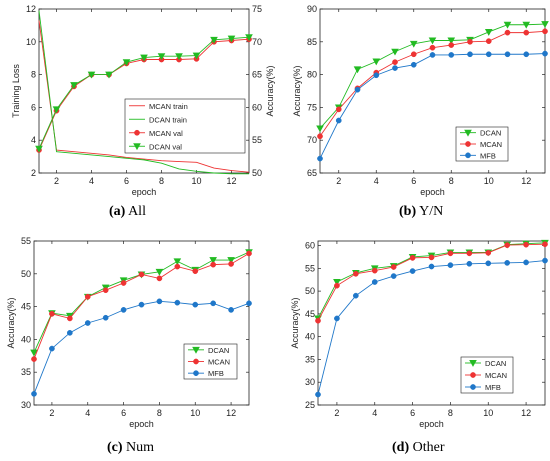  What do you see at coordinates (33, 173) in the screenshot?
I see `y-tick-label: 2` at bounding box center [33, 173].